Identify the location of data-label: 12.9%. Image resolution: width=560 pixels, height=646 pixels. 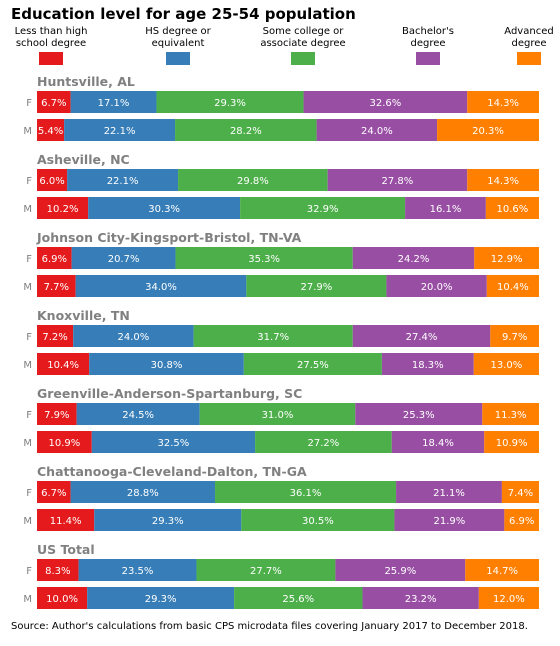
(507, 259).